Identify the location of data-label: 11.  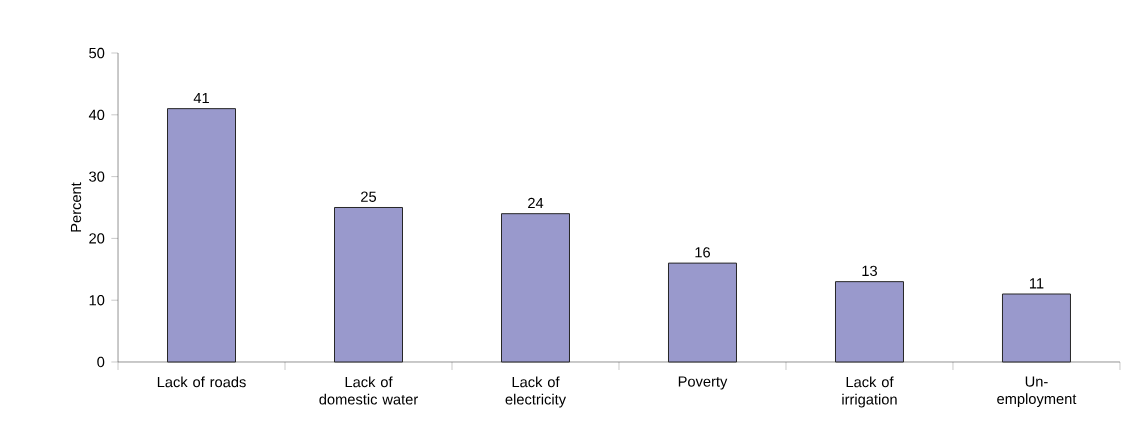
(1036, 283).